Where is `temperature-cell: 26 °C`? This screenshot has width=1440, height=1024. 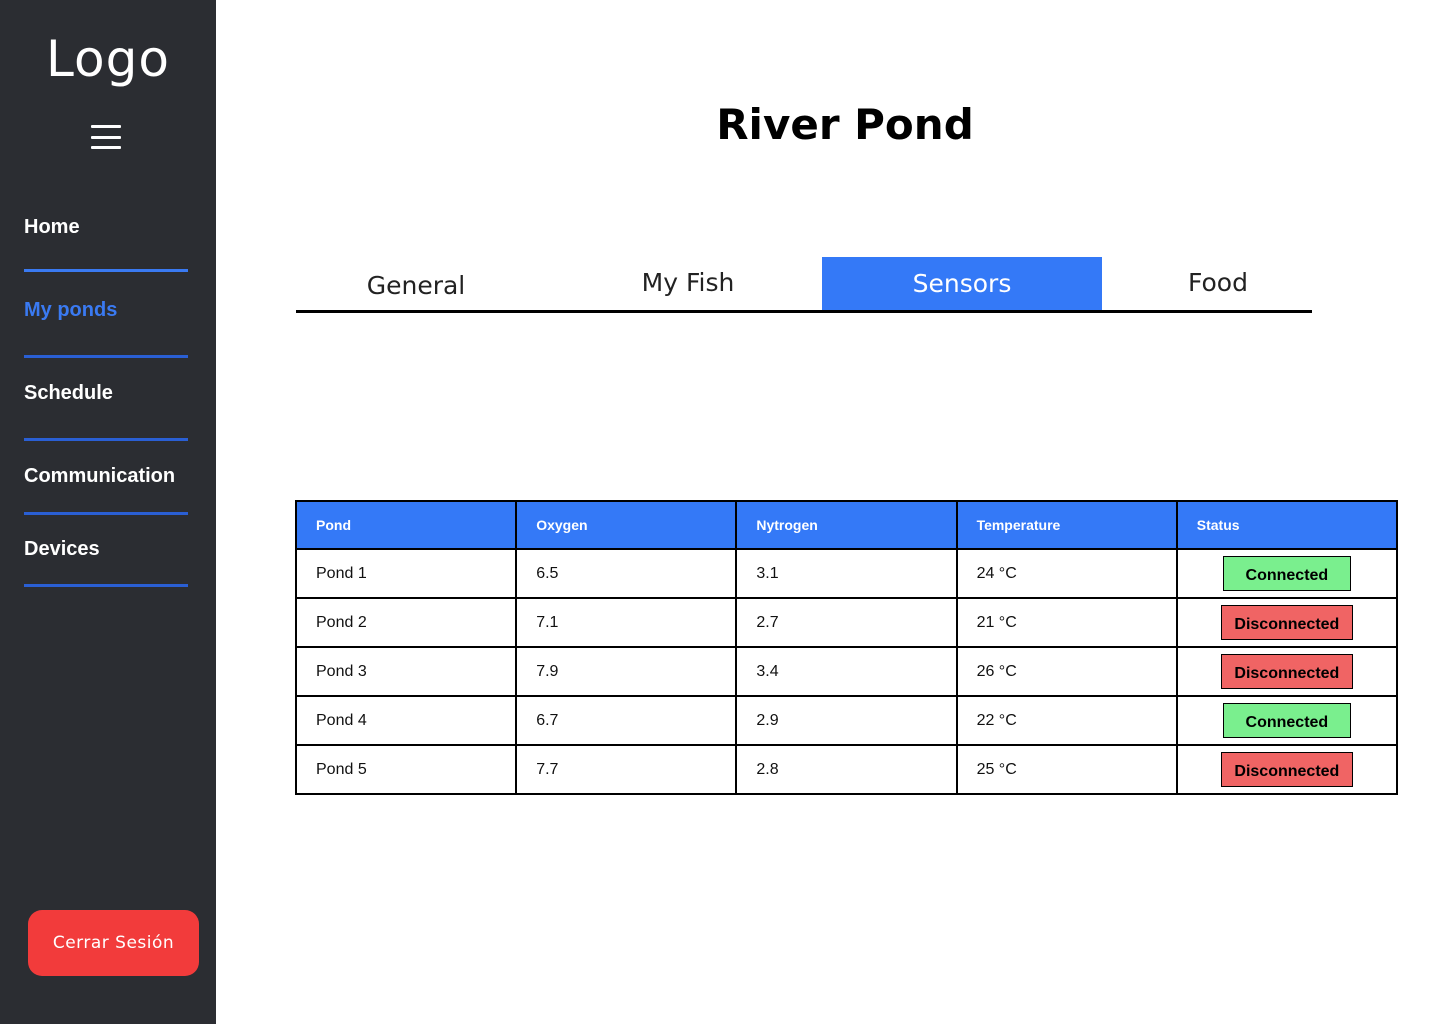 temperature-cell: 26 °C is located at coordinates (1066, 671).